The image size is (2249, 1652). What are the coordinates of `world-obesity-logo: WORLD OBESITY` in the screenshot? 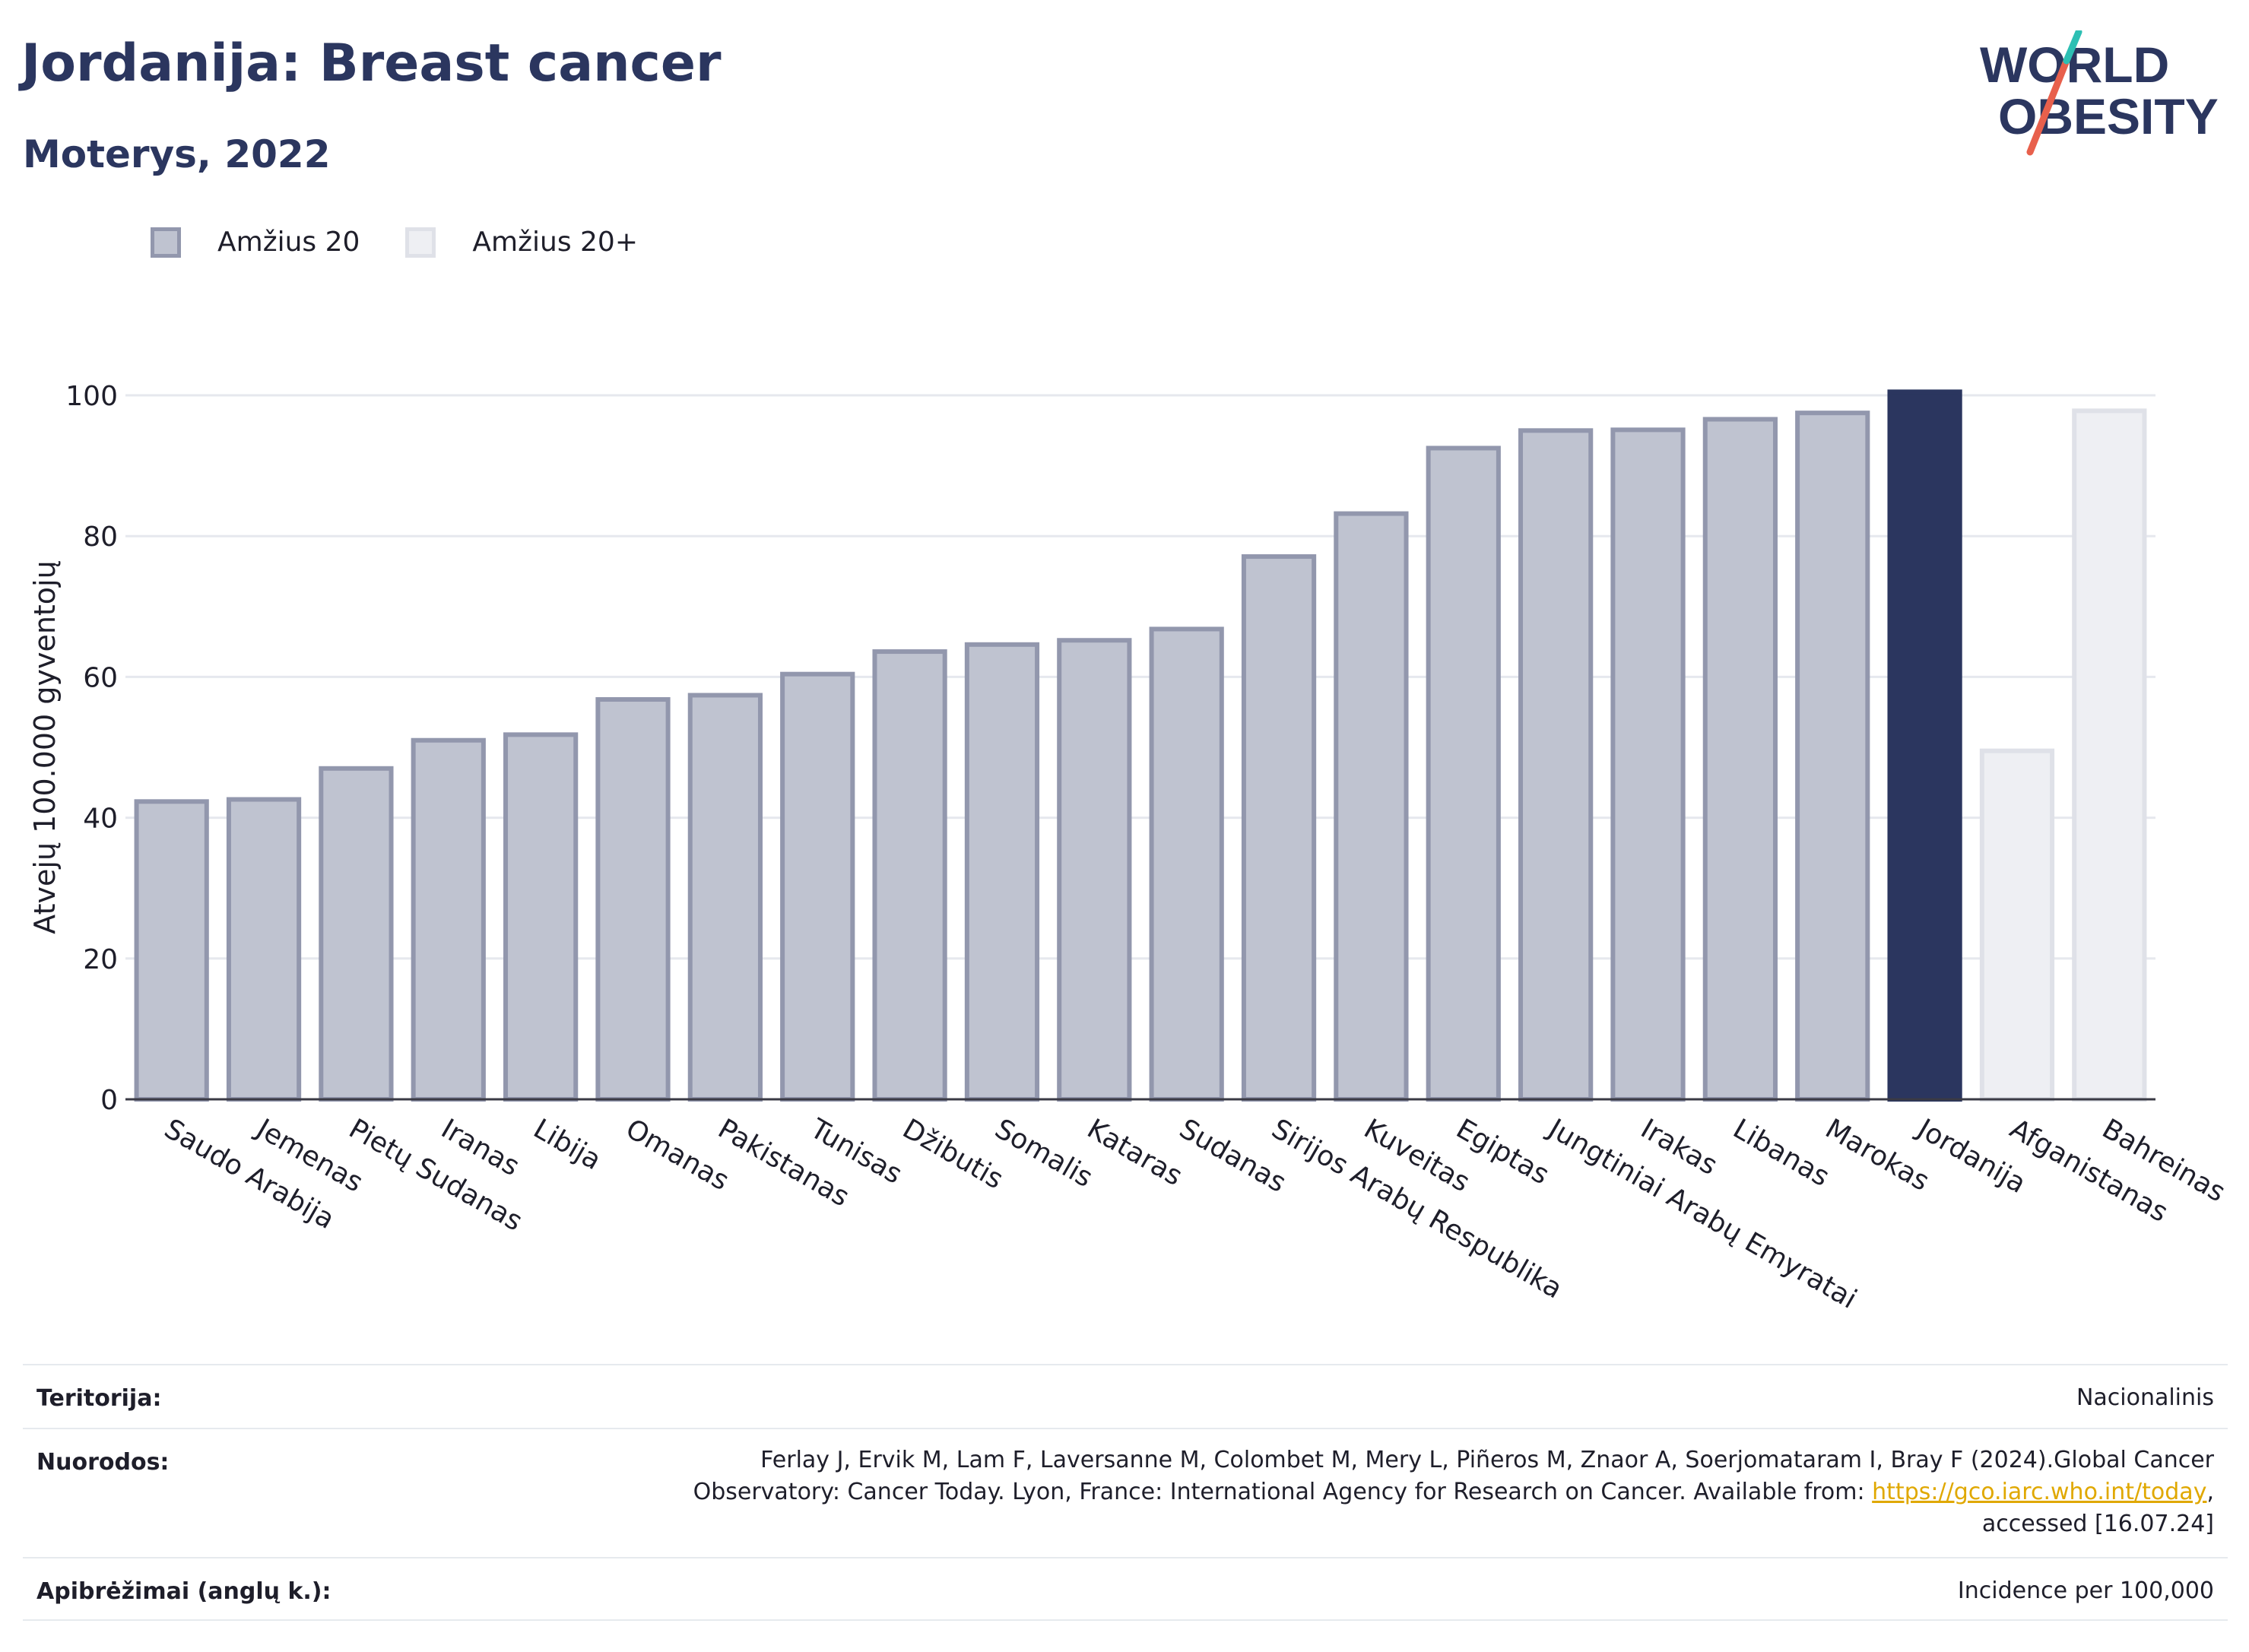 It's located at (2099, 93).